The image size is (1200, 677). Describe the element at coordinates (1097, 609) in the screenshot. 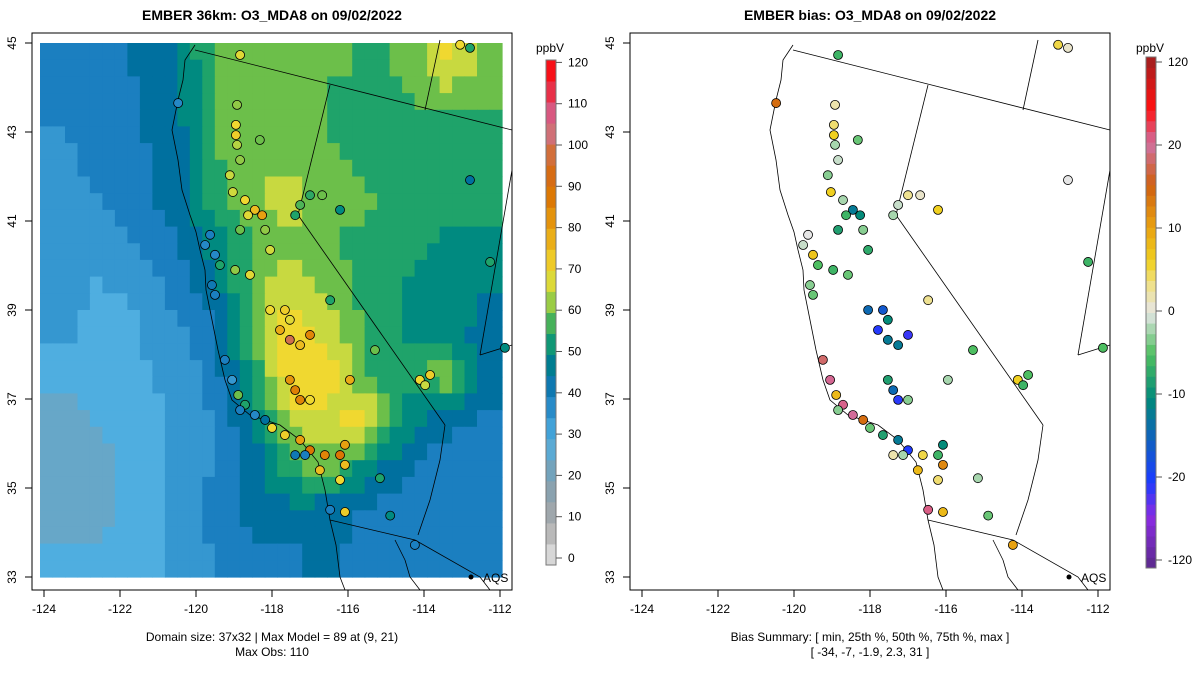

I see `x-tick-label: -112` at that location.